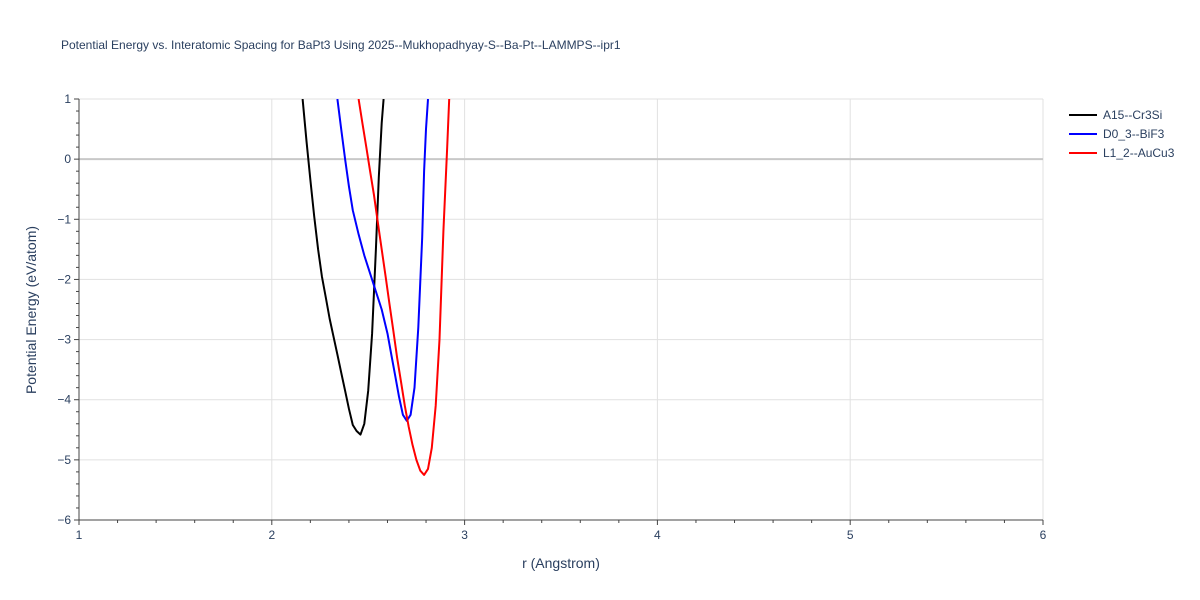 This screenshot has height=600, width=1200. I want to click on legend-item: A15--Cr3Si, so click(1115, 115).